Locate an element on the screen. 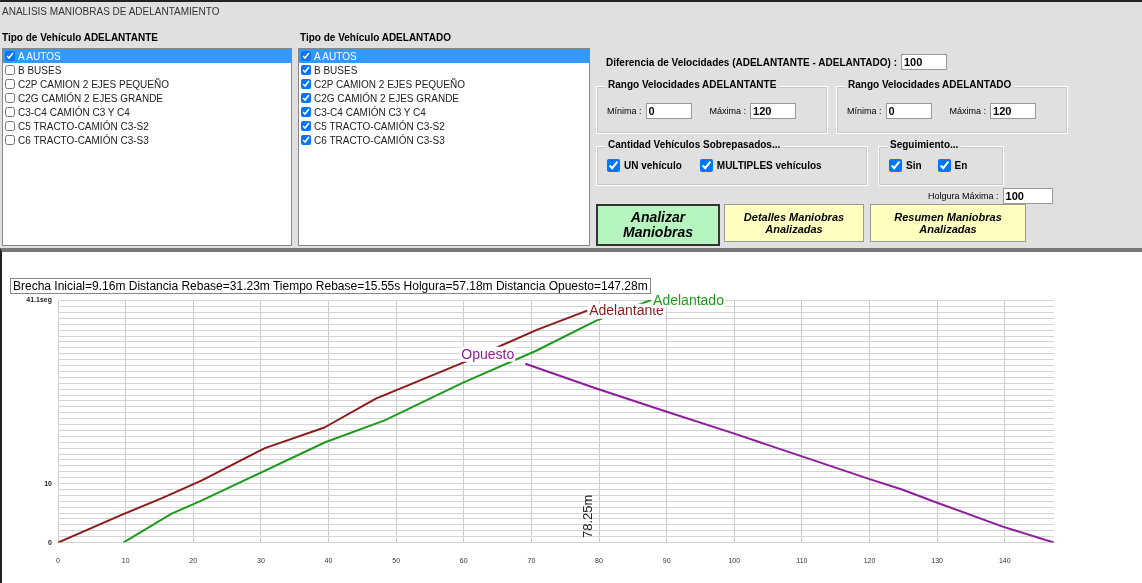 The height and width of the screenshot is (583, 1142). text: Rango Velocidades ADELANTADO is located at coordinates (930, 84).